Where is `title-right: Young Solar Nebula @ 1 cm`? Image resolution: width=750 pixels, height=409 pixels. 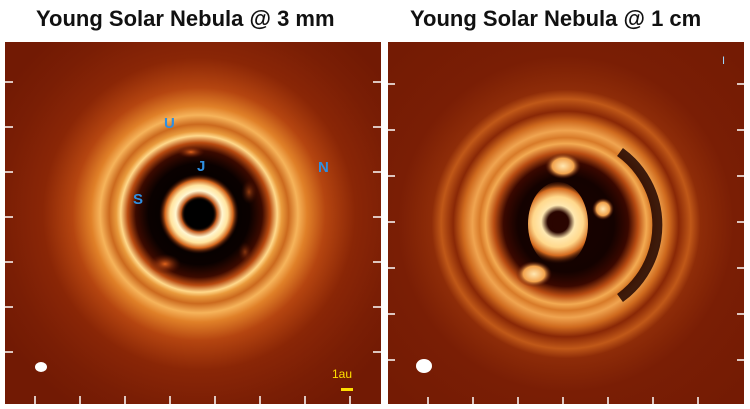 title-right: Young Solar Nebula @ 1 cm is located at coordinates (556, 18).